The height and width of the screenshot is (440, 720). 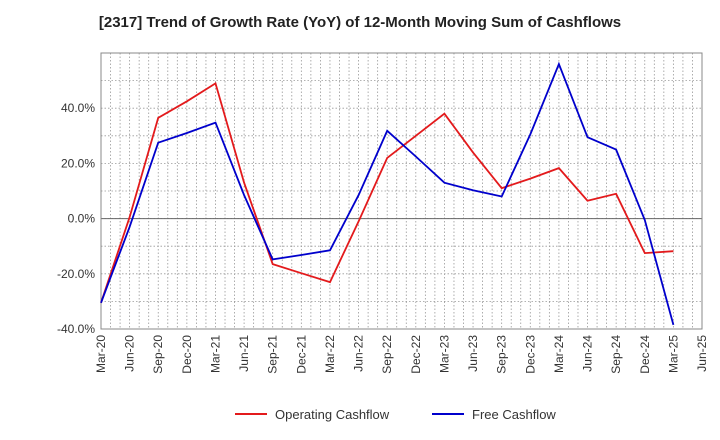 I want to click on x-tick-label: Jun-25, so click(x=702, y=353).